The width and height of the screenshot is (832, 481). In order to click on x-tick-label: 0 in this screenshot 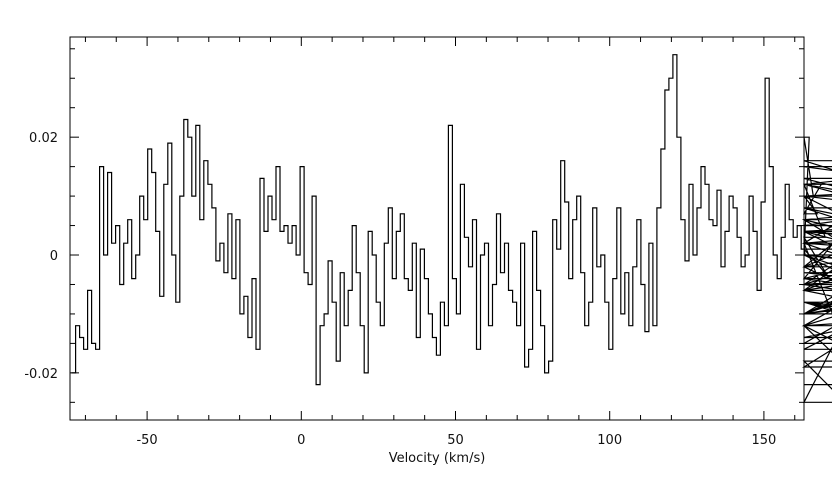, I will do `click(301, 440)`.